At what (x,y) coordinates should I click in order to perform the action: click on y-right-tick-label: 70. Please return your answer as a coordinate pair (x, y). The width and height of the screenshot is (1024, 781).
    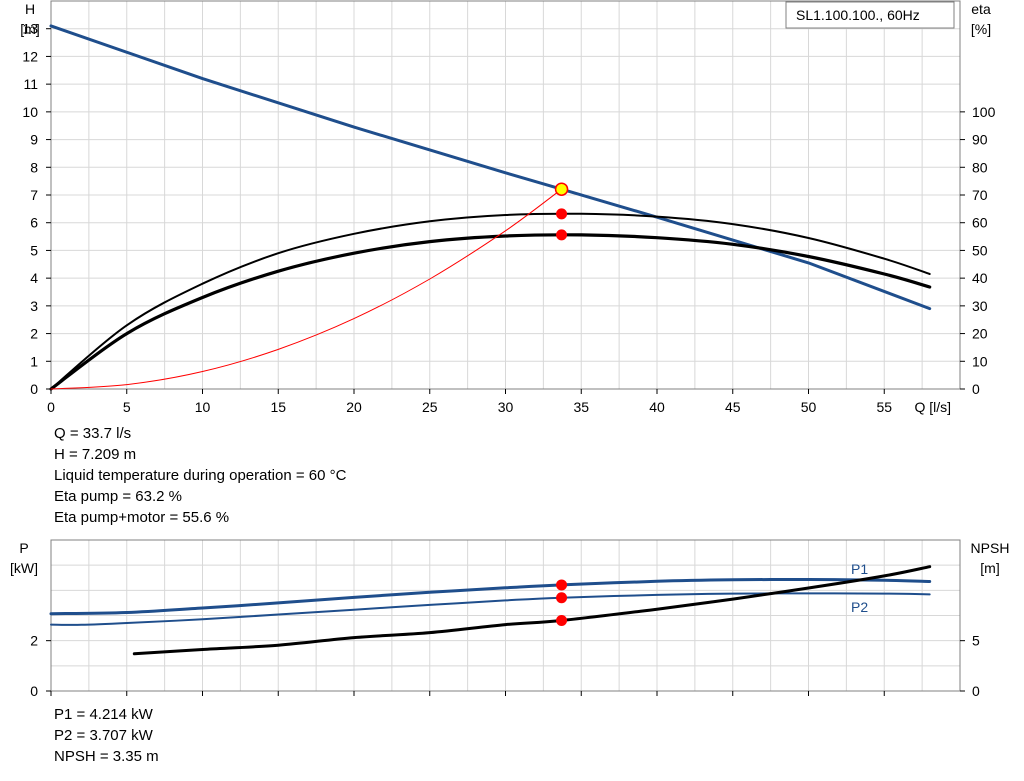
    Looking at the image, I should click on (980, 195).